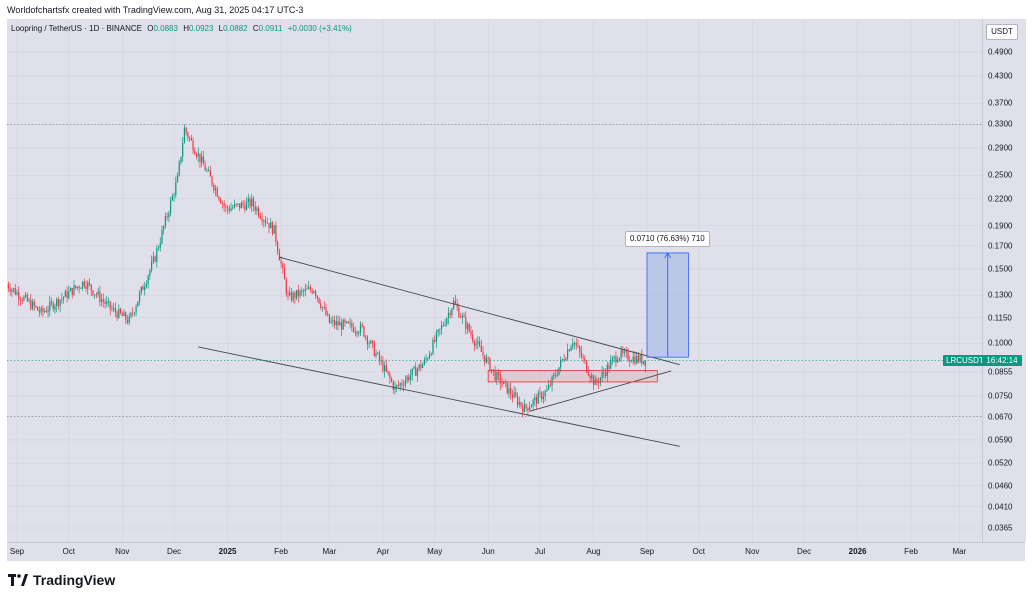  I want to click on countdown-badge: 16:42:14, so click(1002, 360).